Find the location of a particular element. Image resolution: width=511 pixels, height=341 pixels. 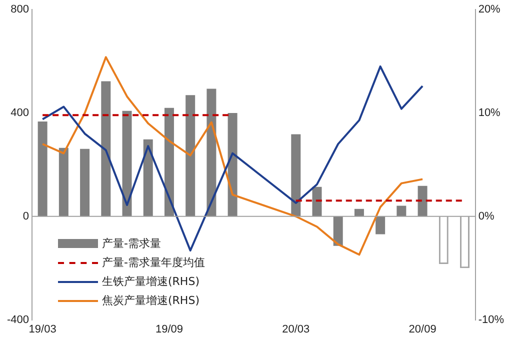

legend-label: 生铁产量增速(RHS) is located at coordinates (151, 281).